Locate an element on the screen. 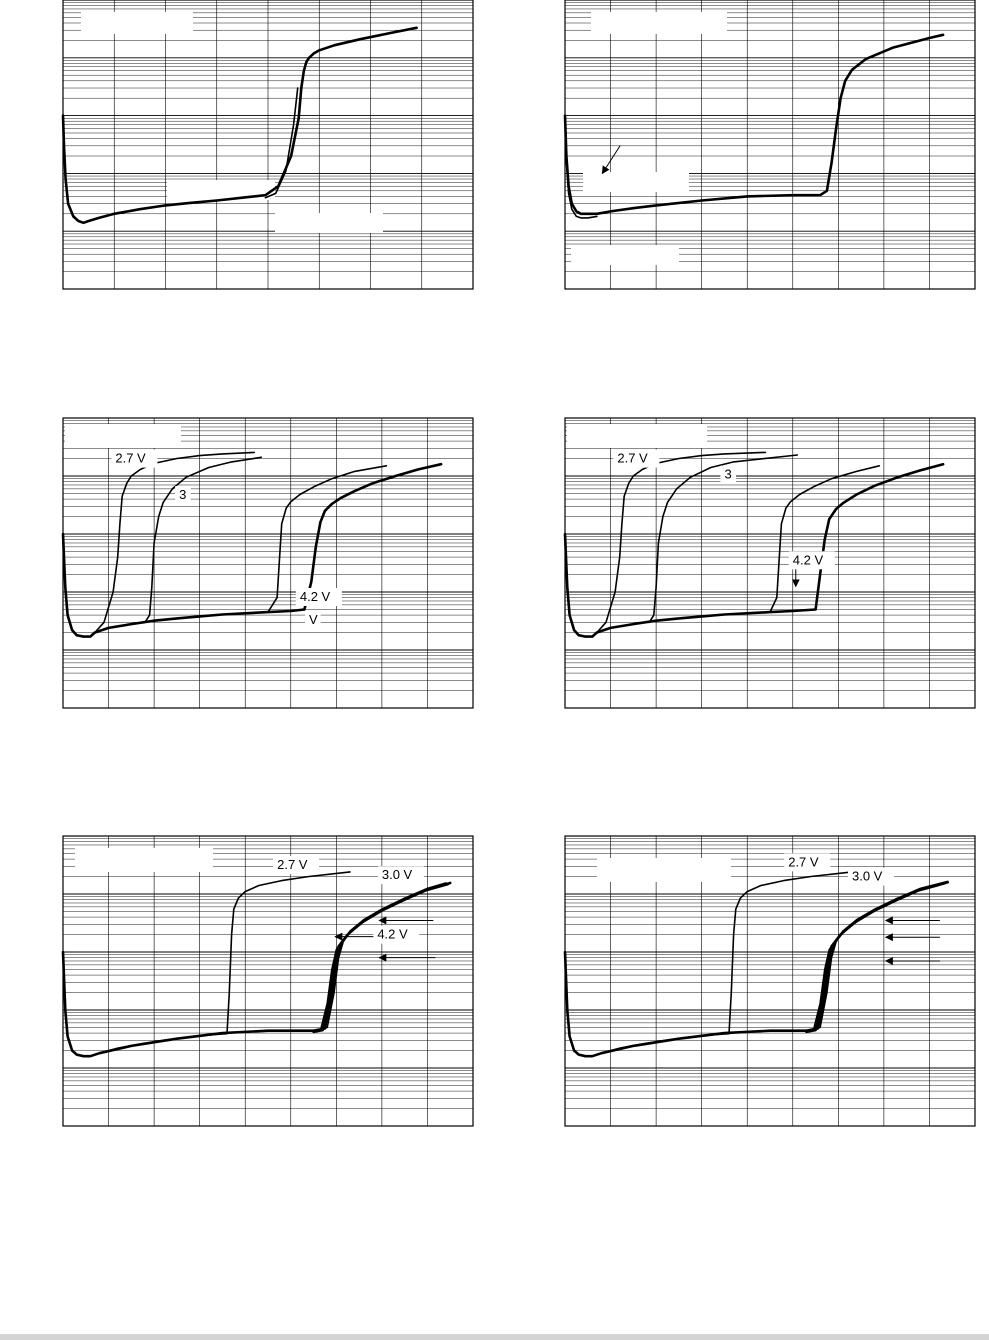 The image size is (989, 1340). annotation-arrow is located at coordinates (611, 160).